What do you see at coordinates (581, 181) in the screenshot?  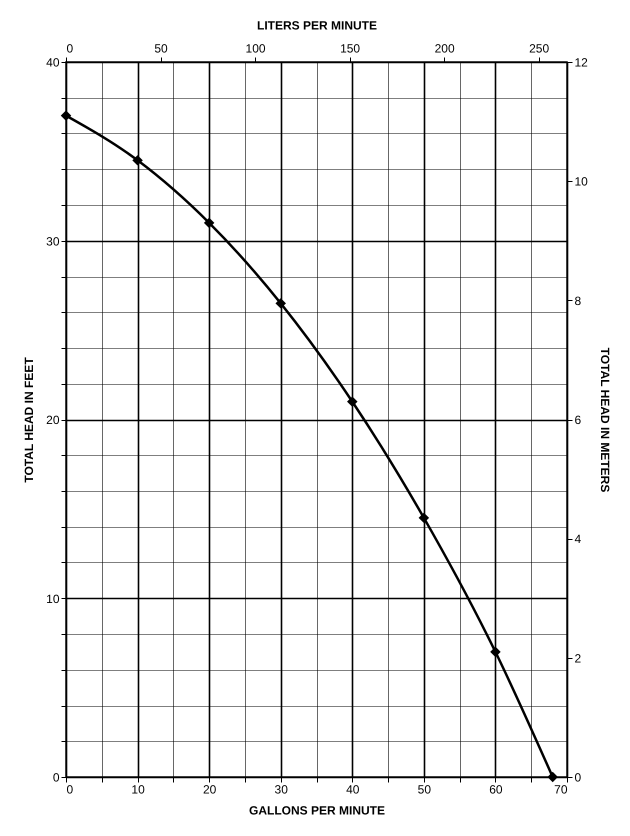 I see `y2-tick-label: 10` at bounding box center [581, 181].